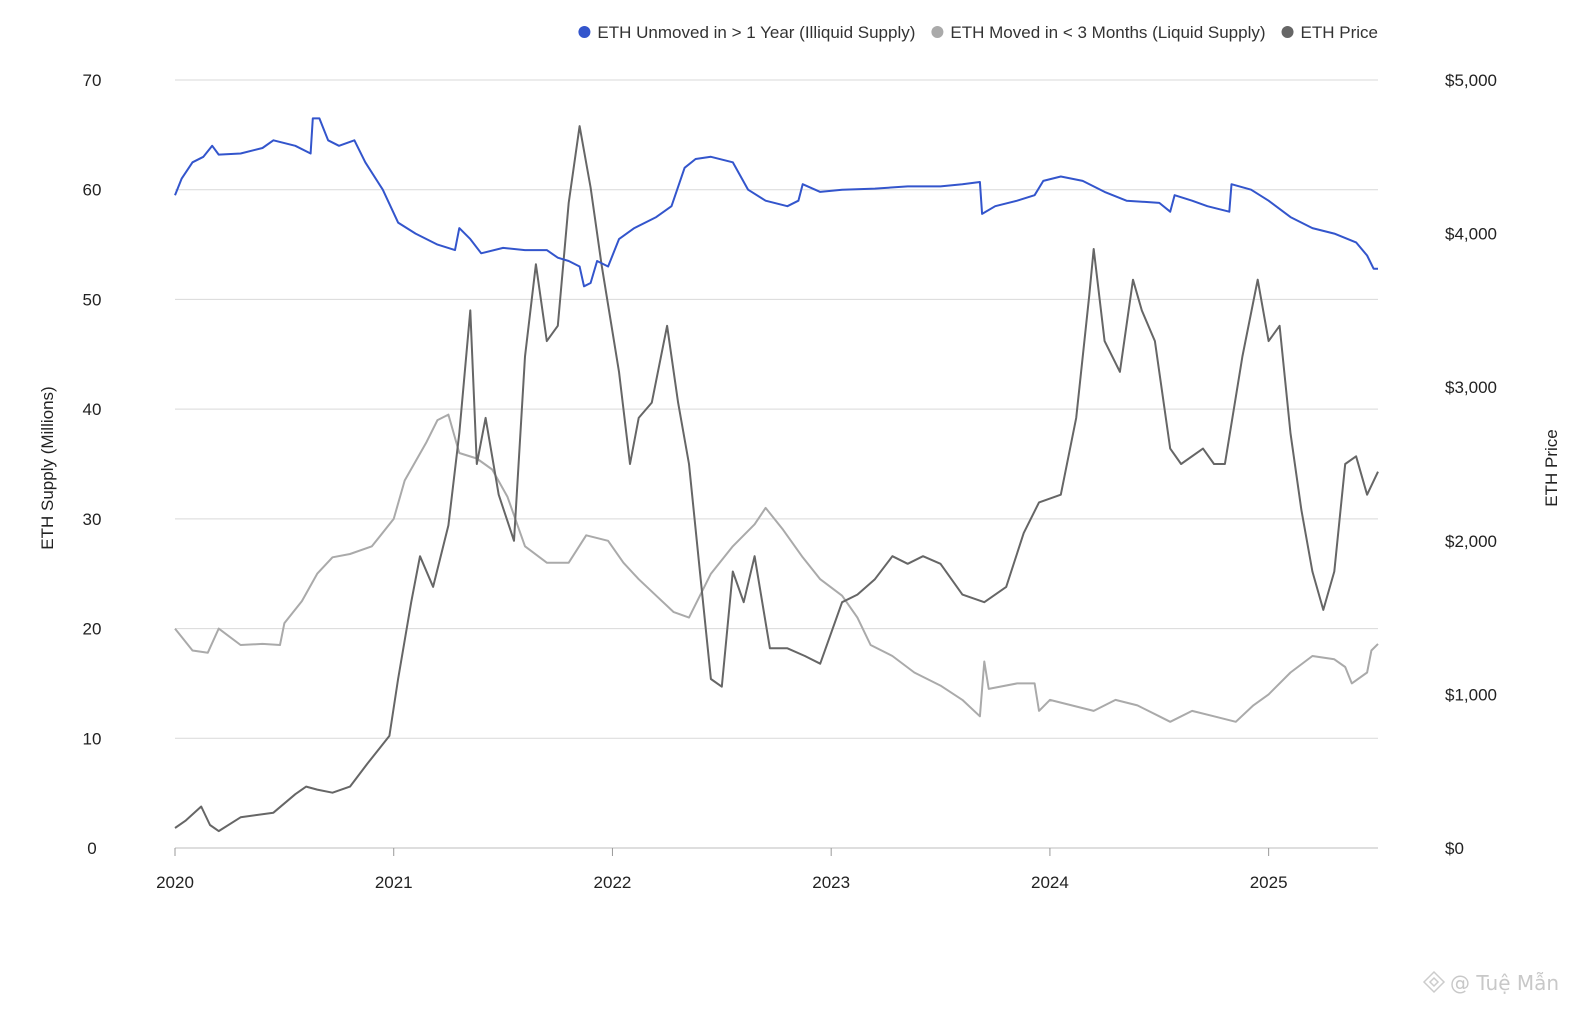 The image size is (1596, 1010). I want to click on y-tick-label: 70, so click(92, 80).